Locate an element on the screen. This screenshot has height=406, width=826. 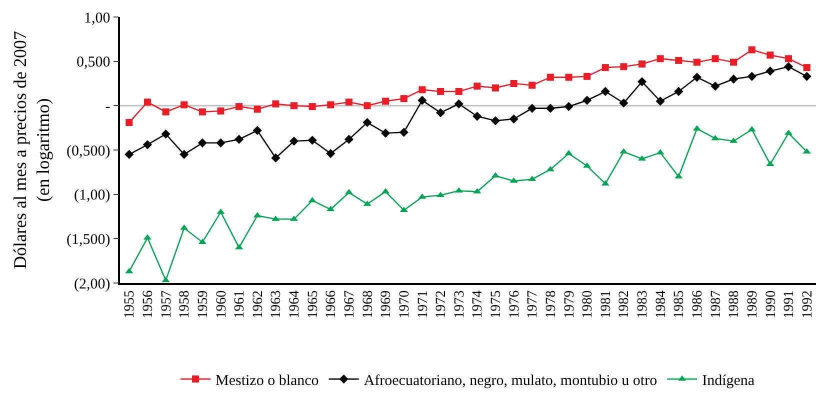
y-tick-label: (1,500) is located at coordinates (88, 240).